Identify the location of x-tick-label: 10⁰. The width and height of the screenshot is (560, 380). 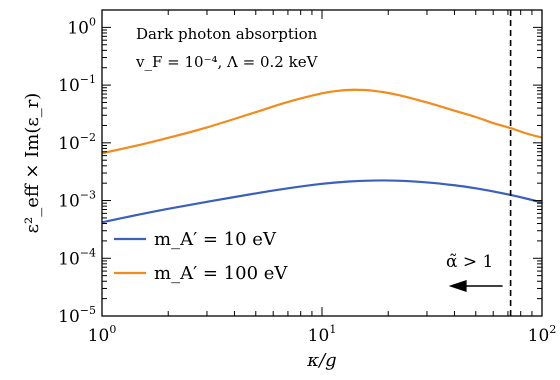
(102, 334).